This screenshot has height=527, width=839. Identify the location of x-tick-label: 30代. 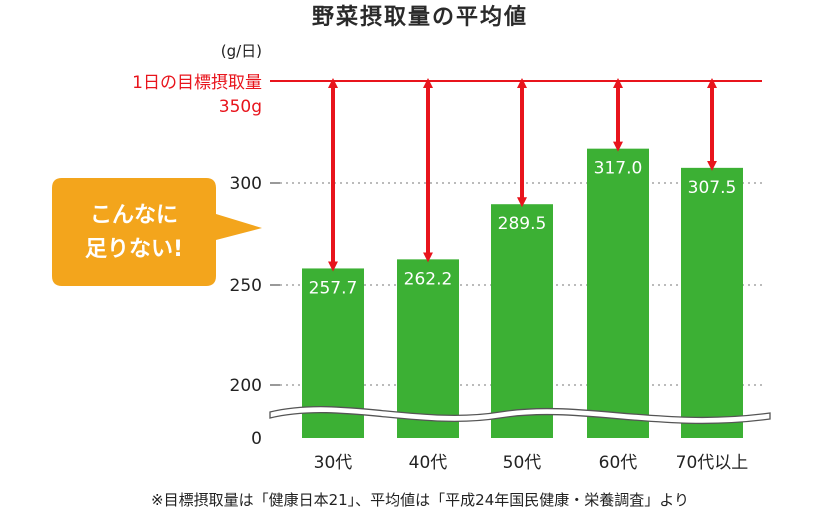
(333, 463).